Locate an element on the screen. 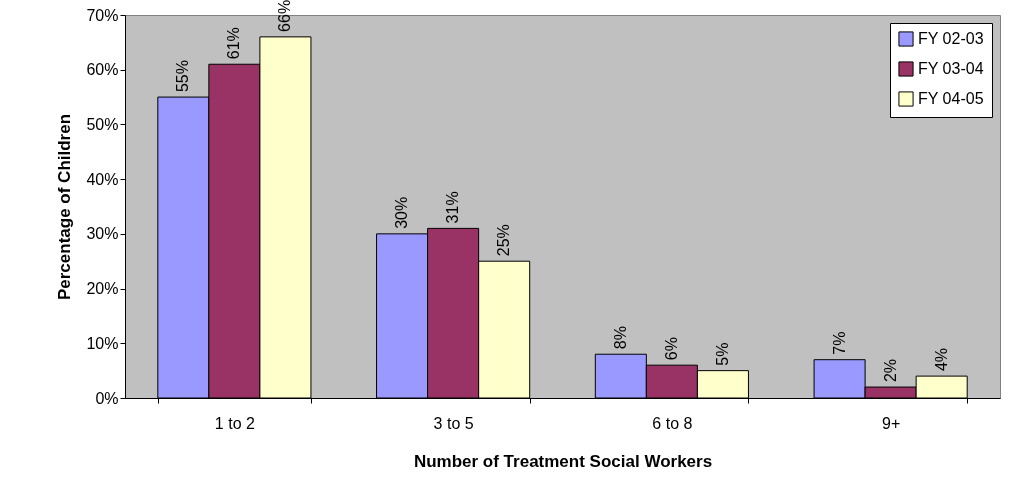 This screenshot has height=482, width=1017. y-tick-label: 70% is located at coordinates (102, 15).